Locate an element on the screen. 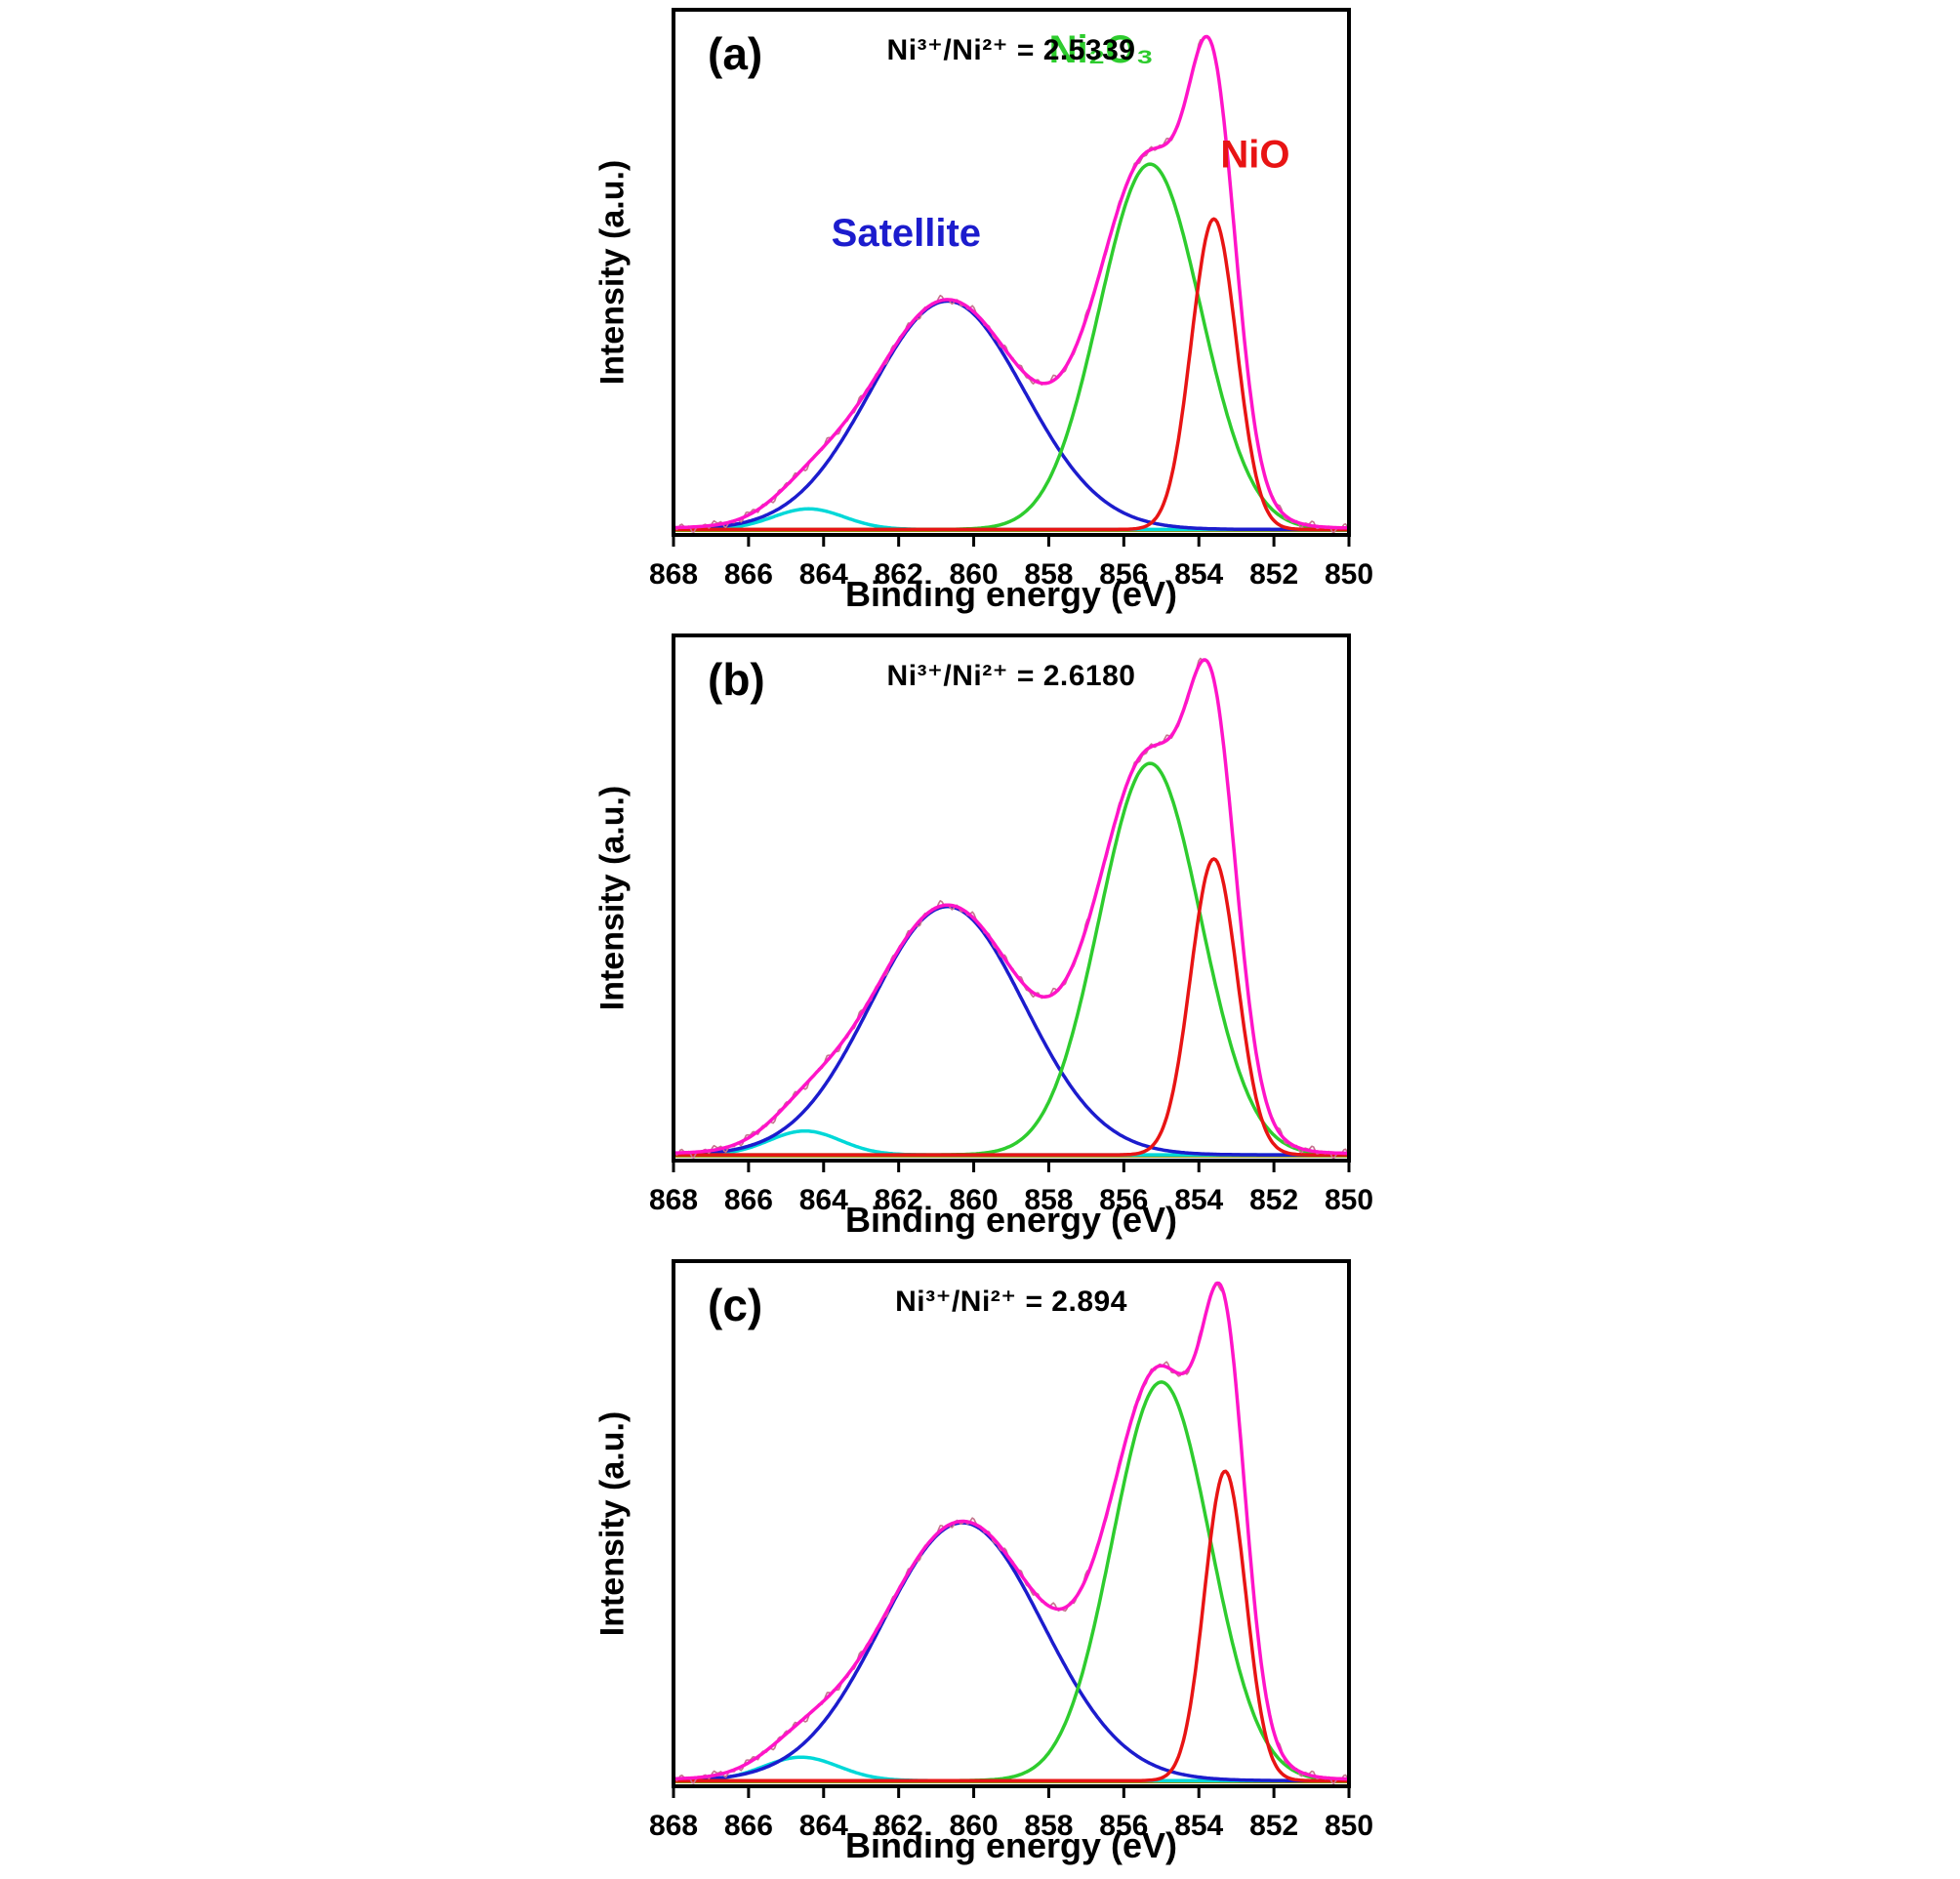 The width and height of the screenshot is (1960, 1879). x-axis-label-c: Binding energy (eV) is located at coordinates (1011, 1845).